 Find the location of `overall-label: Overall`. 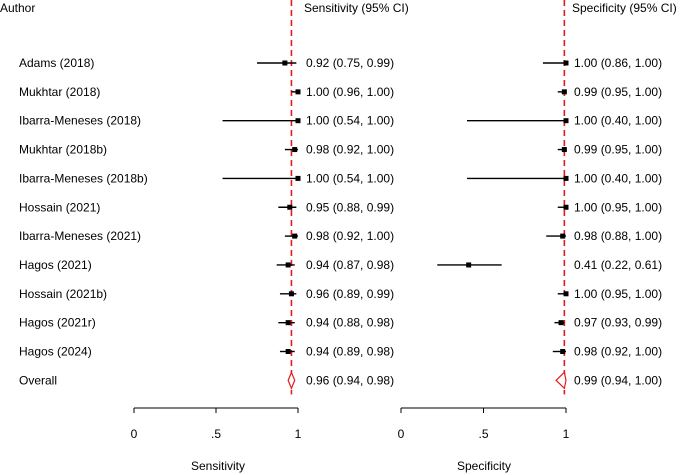

overall-label: Overall is located at coordinates (38, 380).